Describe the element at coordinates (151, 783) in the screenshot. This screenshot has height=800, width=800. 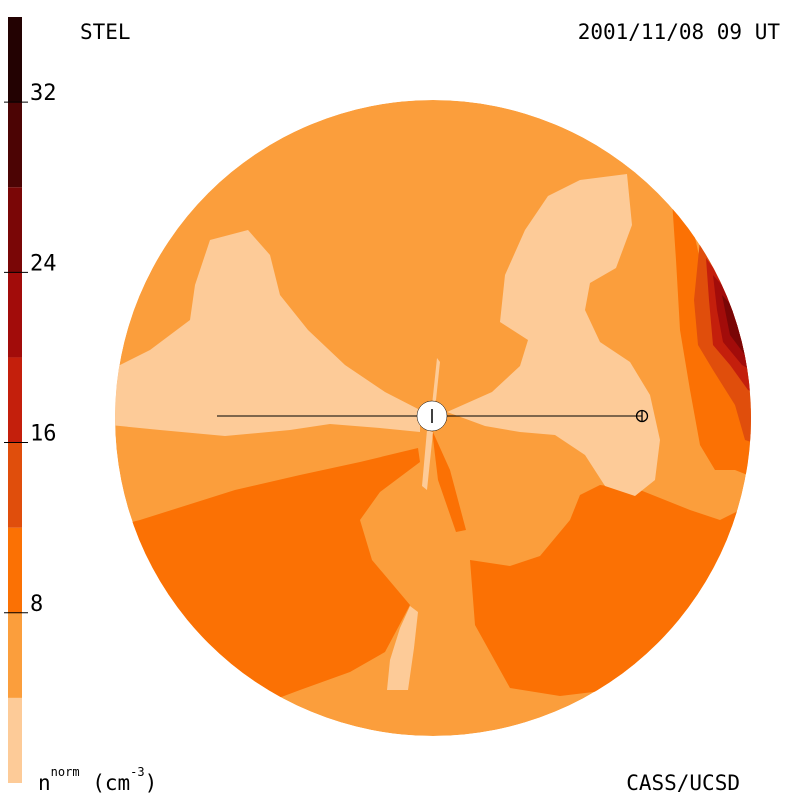
I see `unit-close: )` at that location.